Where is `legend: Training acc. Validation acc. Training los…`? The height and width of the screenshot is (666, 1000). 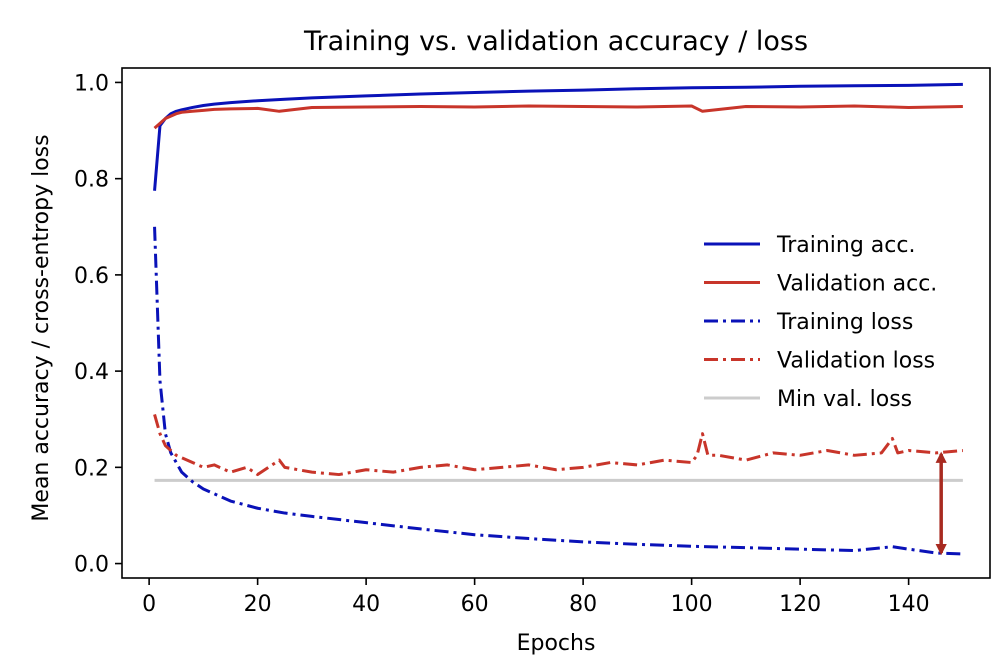 legend: Training acc. Validation acc. Training los… is located at coordinates (820, 322).